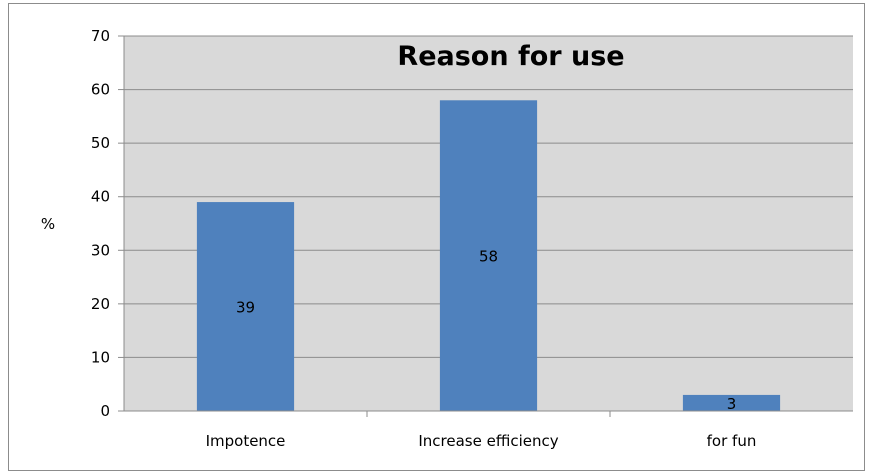 This screenshot has height=476, width=869. I want to click on data-label: 3, so click(732, 404).